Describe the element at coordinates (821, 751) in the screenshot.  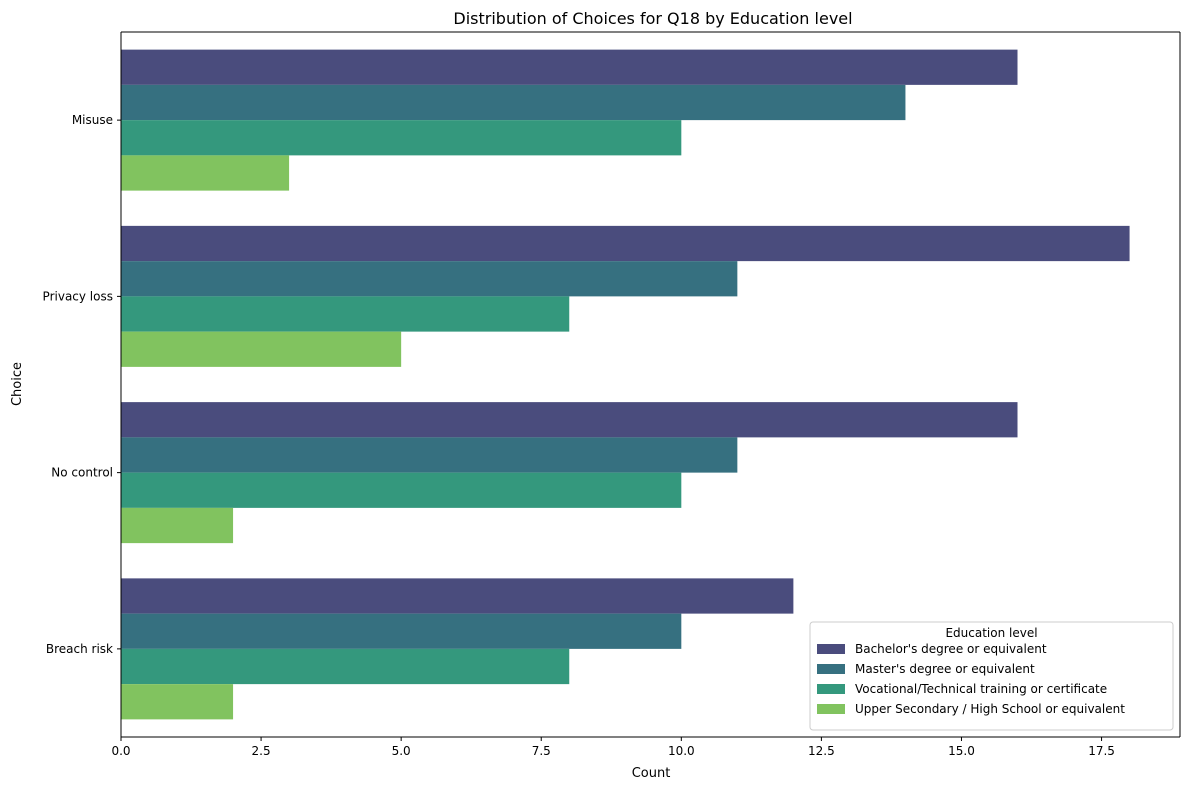
I see `x-tick-label: 12.5` at that location.